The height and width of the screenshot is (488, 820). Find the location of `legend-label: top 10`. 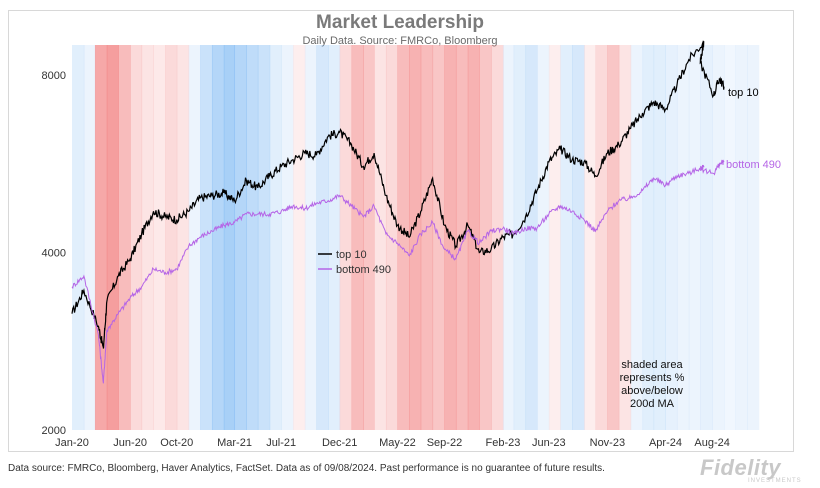

legend-label: top 10 is located at coordinates (351, 255).